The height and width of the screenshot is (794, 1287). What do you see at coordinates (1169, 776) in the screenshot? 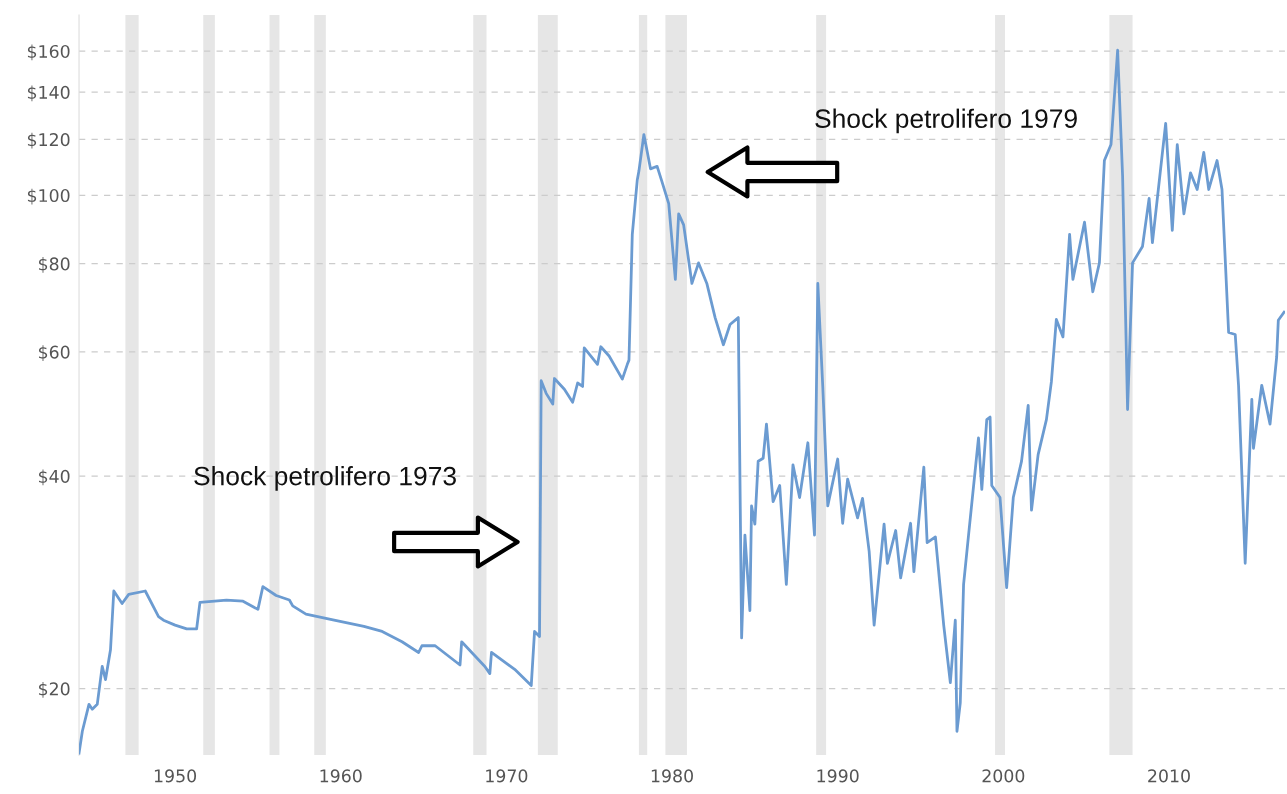
I see `x-tick-label: 2010` at bounding box center [1169, 776].